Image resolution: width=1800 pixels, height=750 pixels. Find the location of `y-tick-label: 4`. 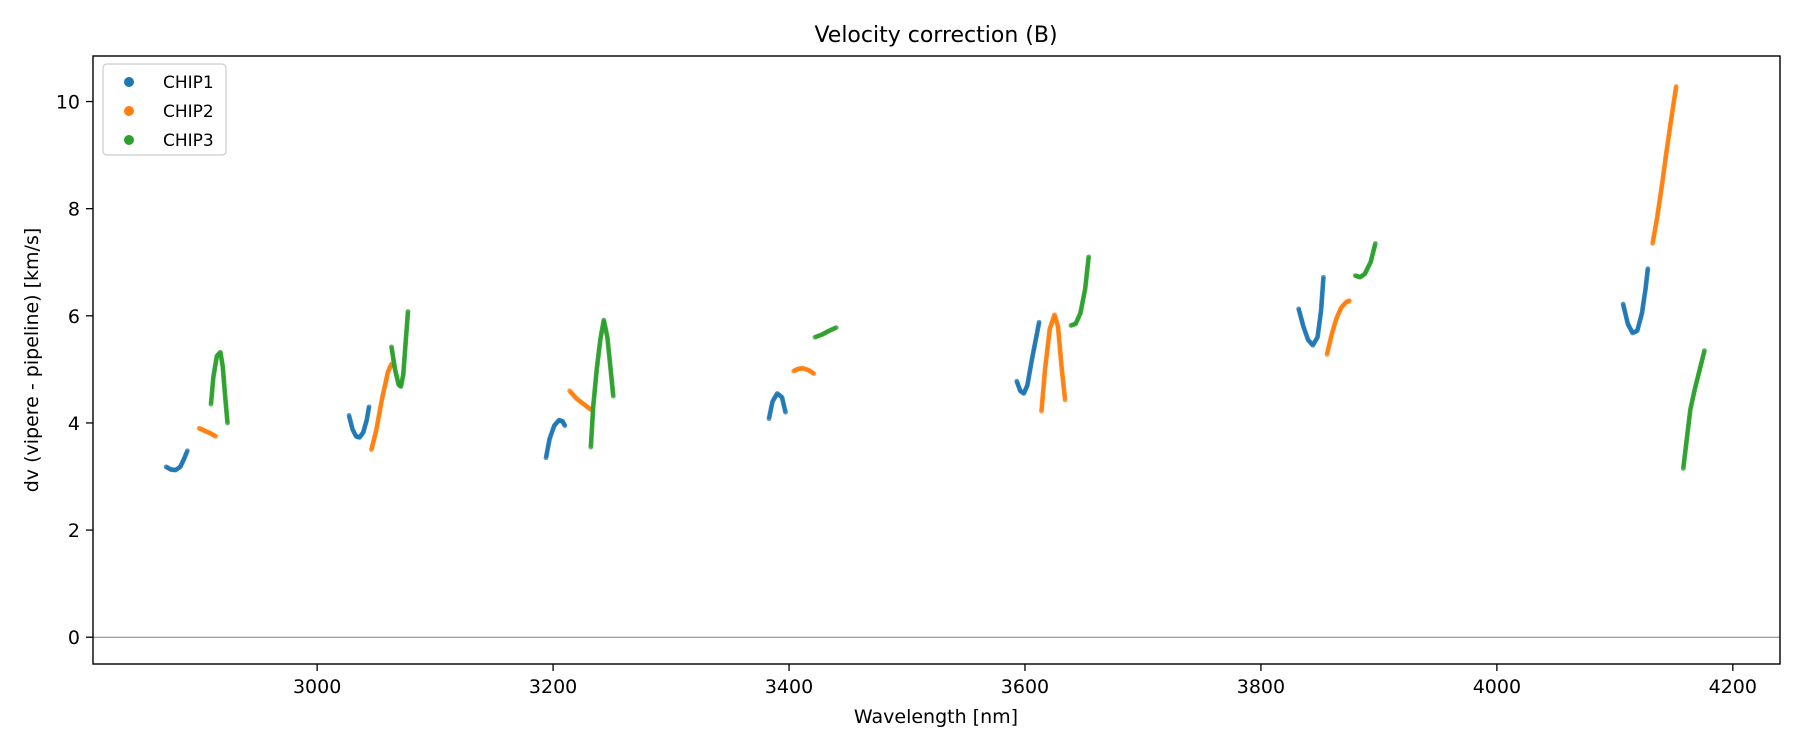

y-tick-label: 4 is located at coordinates (74, 424).